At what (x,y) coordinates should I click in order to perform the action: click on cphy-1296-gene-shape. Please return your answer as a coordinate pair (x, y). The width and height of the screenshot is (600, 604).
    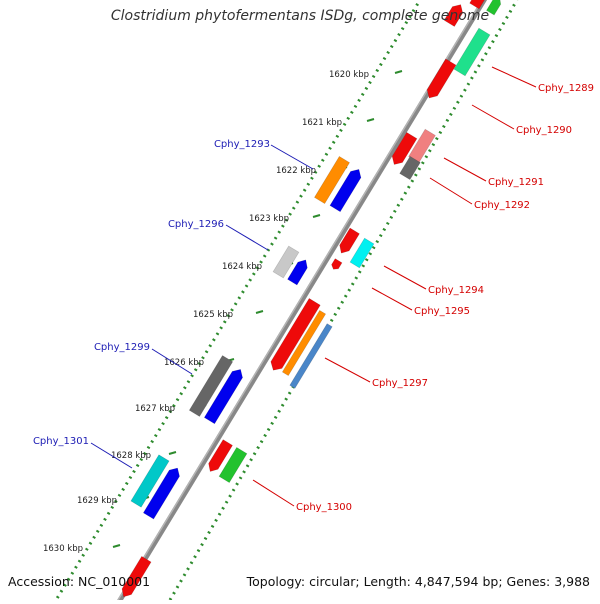
    Looking at the image, I should click on (286, 262).